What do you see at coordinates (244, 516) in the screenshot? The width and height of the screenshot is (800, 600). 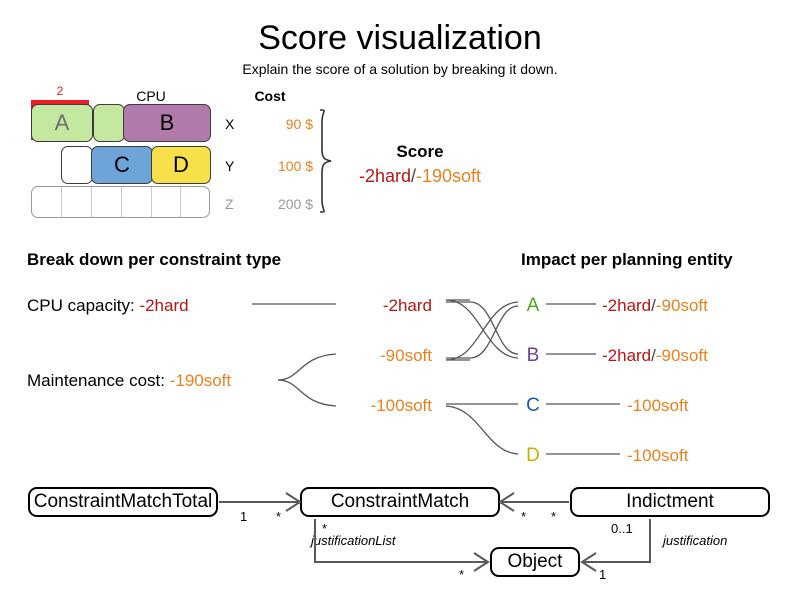 I see `uml-mult-cmt-source: 1` at bounding box center [244, 516].